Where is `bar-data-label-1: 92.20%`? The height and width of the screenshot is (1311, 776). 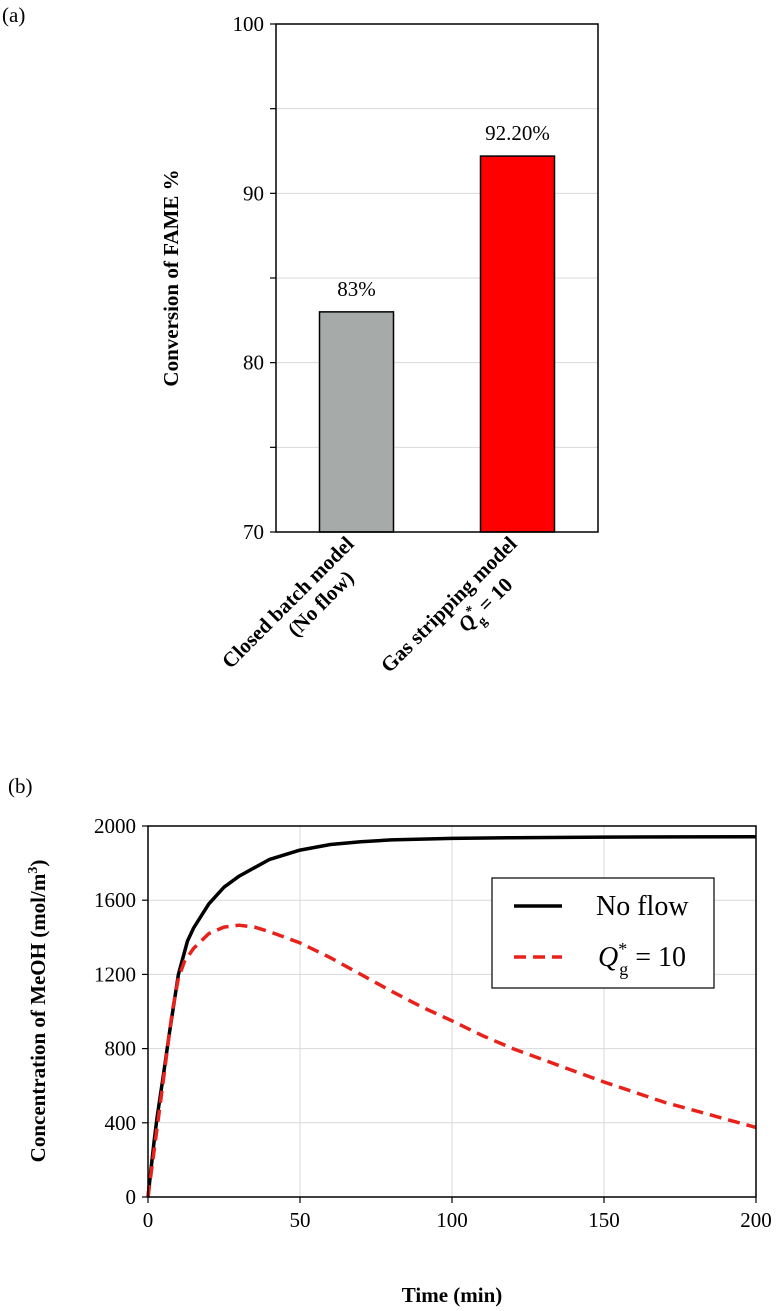 bar-data-label-1: 92.20% is located at coordinates (517, 133).